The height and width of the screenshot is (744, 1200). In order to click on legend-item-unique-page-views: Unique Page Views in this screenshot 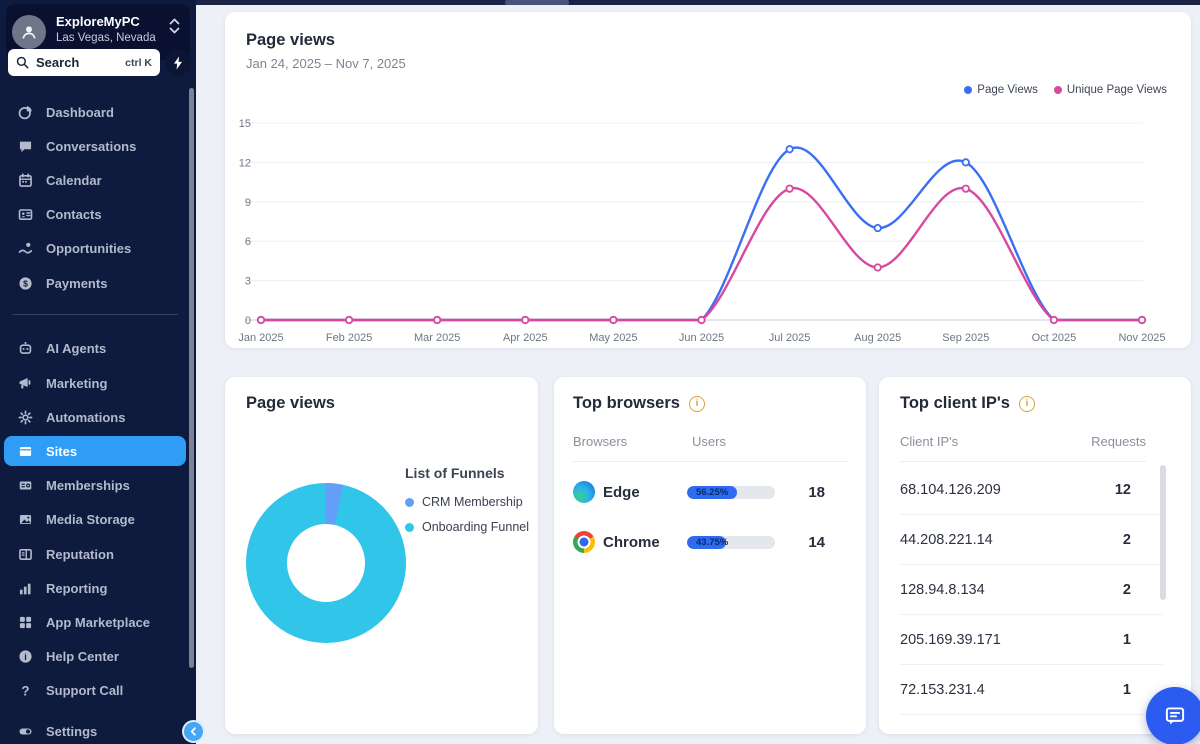, I will do `click(1110, 90)`.